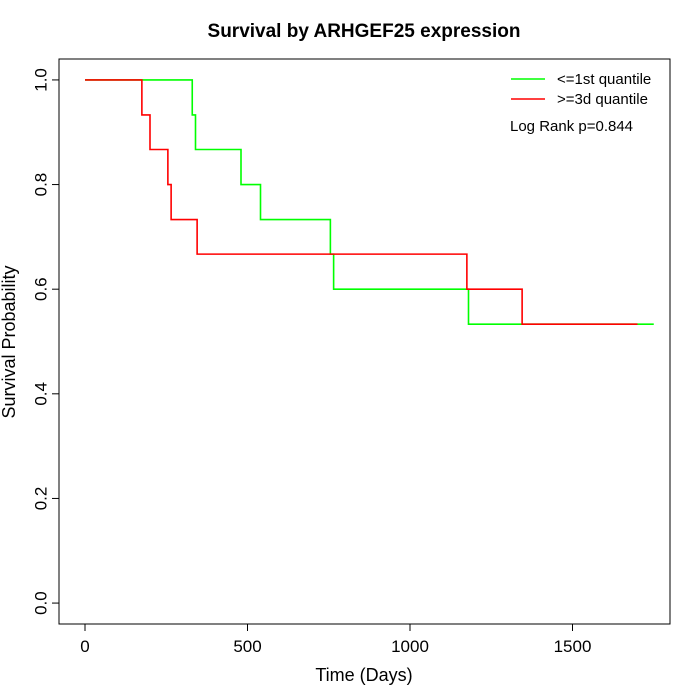 This screenshot has width=700, height=700. Describe the element at coordinates (84, 646) in the screenshot. I see `x-tick-label: 0` at that location.